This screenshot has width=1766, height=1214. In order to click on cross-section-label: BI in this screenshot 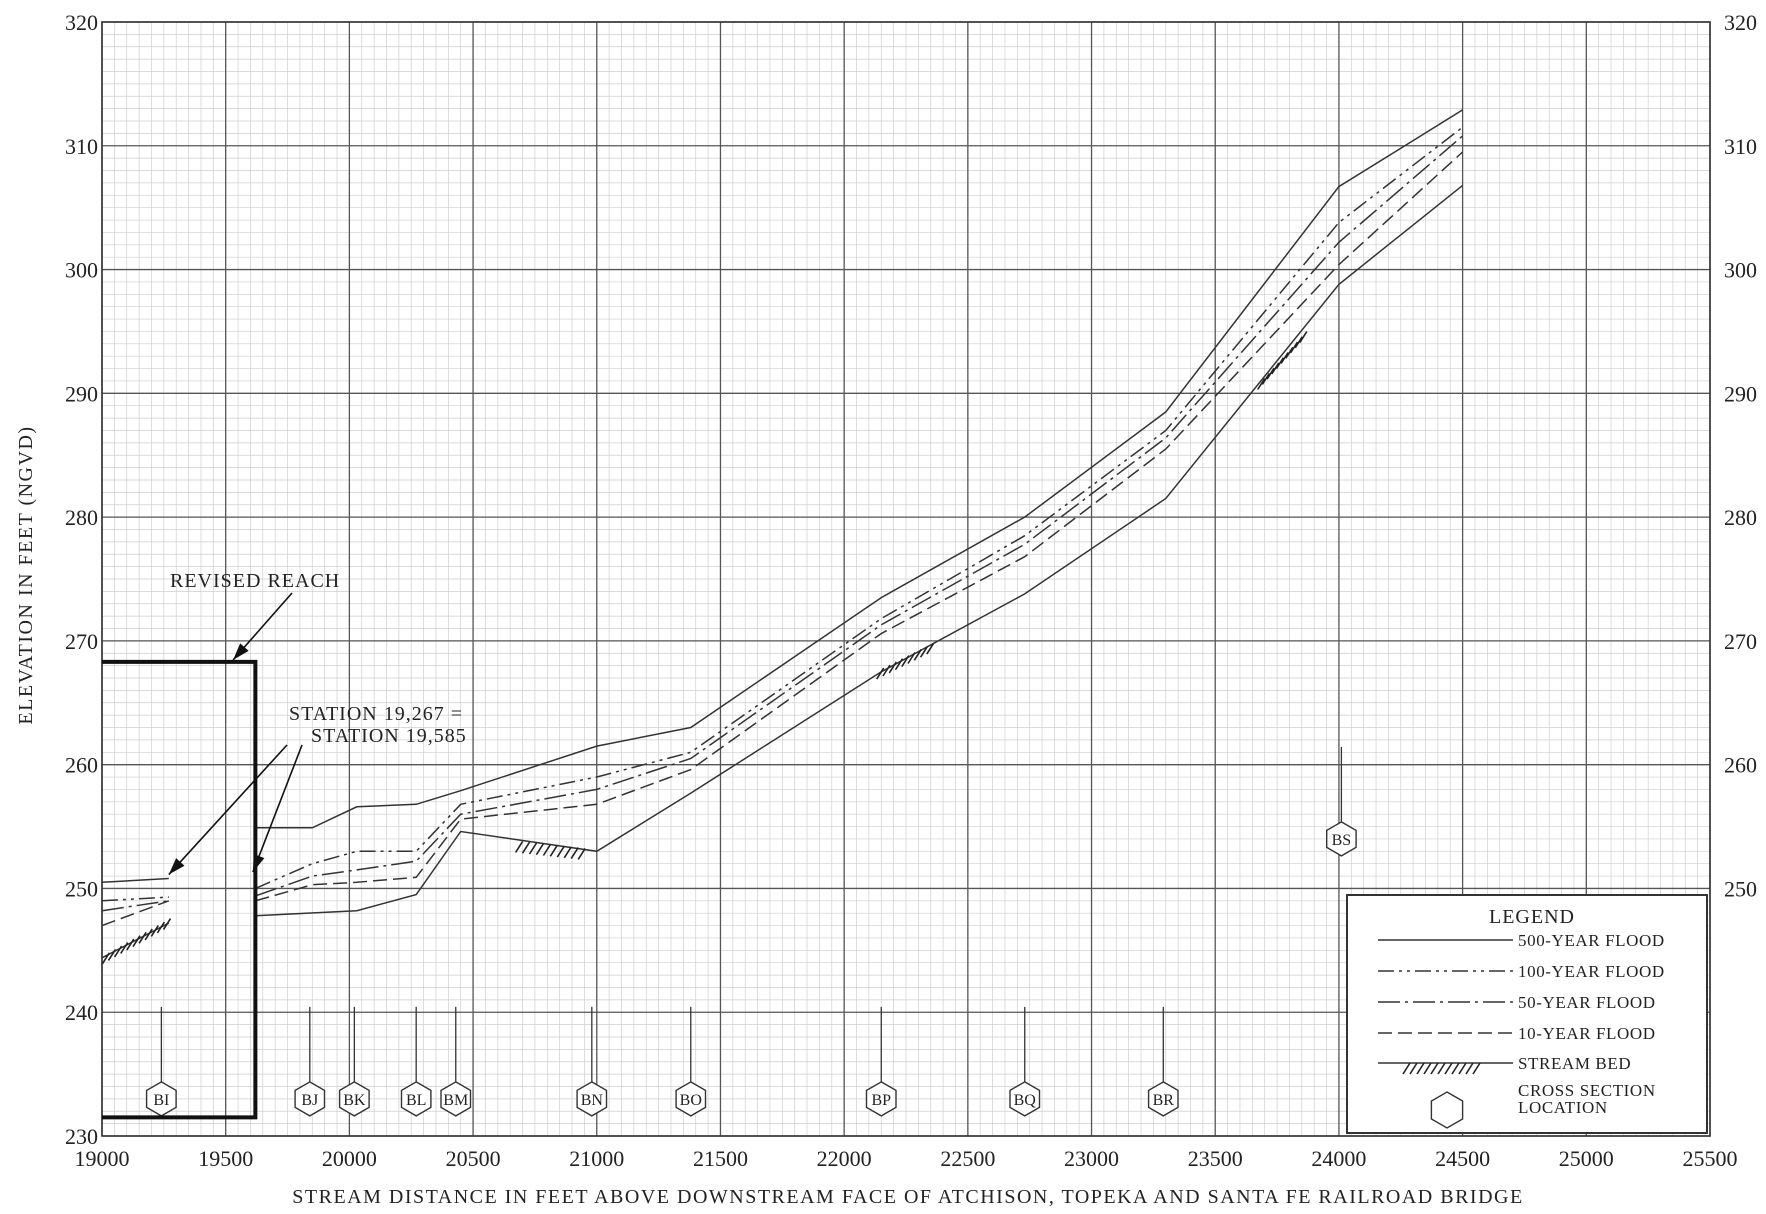, I will do `click(161, 1100)`.